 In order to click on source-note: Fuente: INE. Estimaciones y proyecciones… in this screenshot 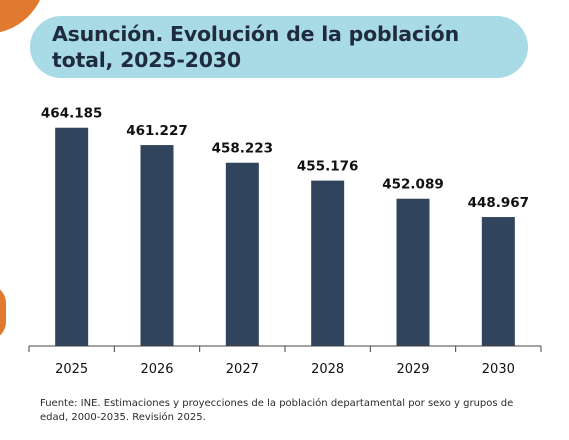, I will do `click(277, 410)`.